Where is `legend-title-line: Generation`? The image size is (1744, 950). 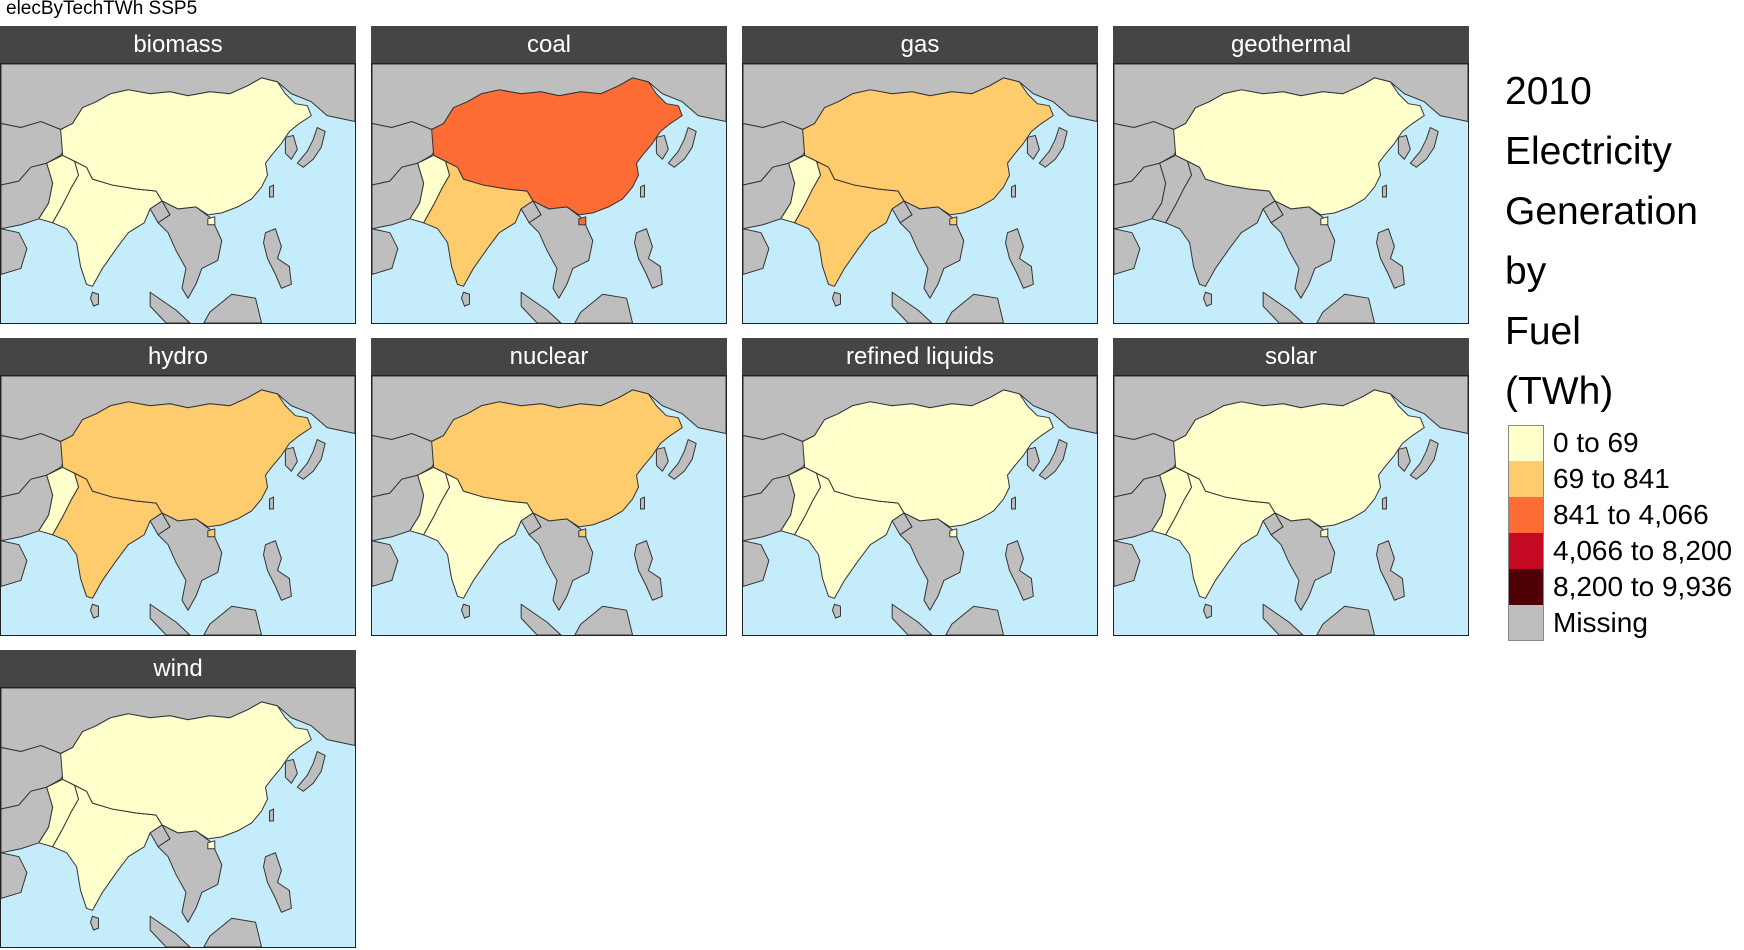
legend-title-line: Generation is located at coordinates (1601, 211).